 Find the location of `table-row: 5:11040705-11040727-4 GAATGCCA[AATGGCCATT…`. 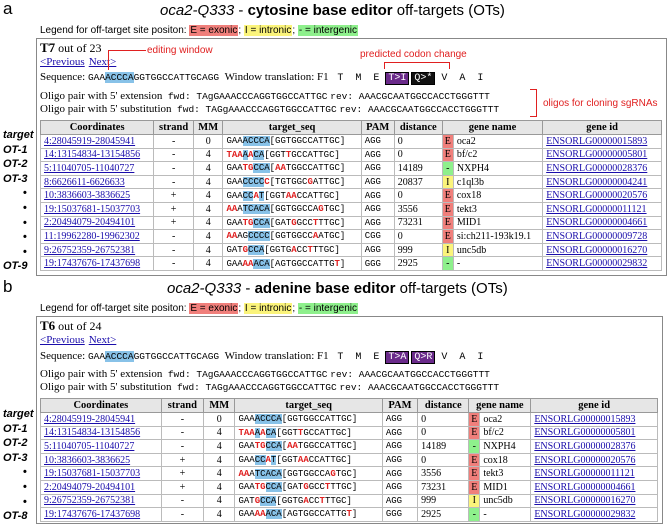

table-row: 5:11040705-11040727-4 GAATGCCA[AATGGCCATT… is located at coordinates (349, 446).